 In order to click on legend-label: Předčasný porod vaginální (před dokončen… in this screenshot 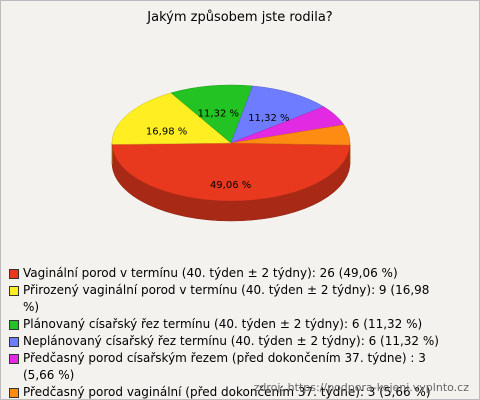, I will do `click(227, 392)`.